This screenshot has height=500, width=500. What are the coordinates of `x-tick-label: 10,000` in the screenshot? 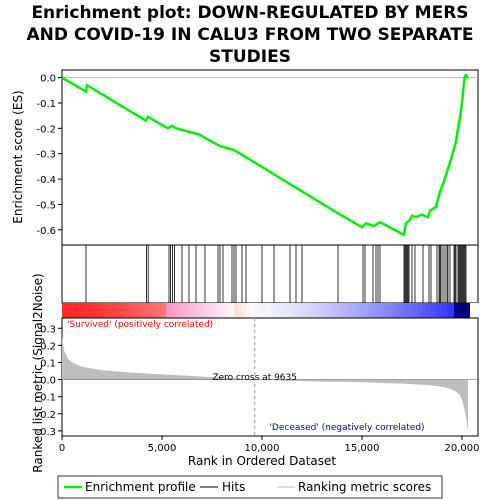 It's located at (262, 448).